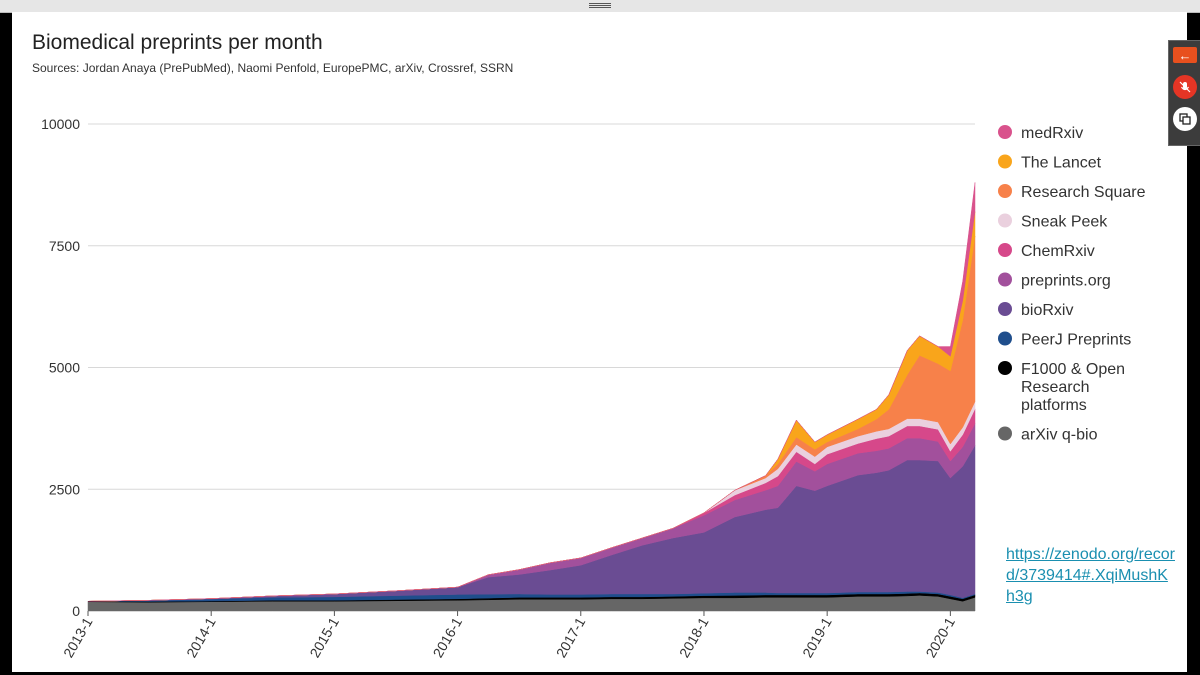  Describe the element at coordinates (64, 489) in the screenshot. I see `y-tick-label: 2500` at that location.